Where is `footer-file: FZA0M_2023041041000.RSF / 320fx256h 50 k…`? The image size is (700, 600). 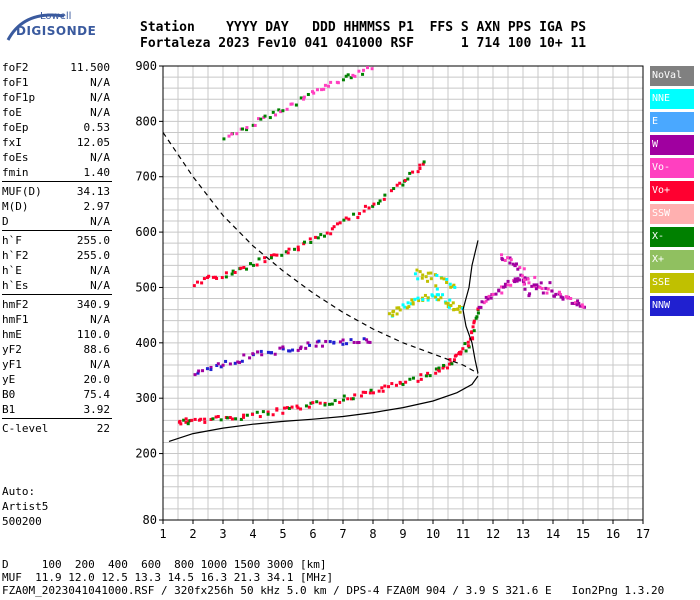 footer-file: FZA0M_2023041041000.RSF / 320fx256h 50 k… is located at coordinates (333, 590).